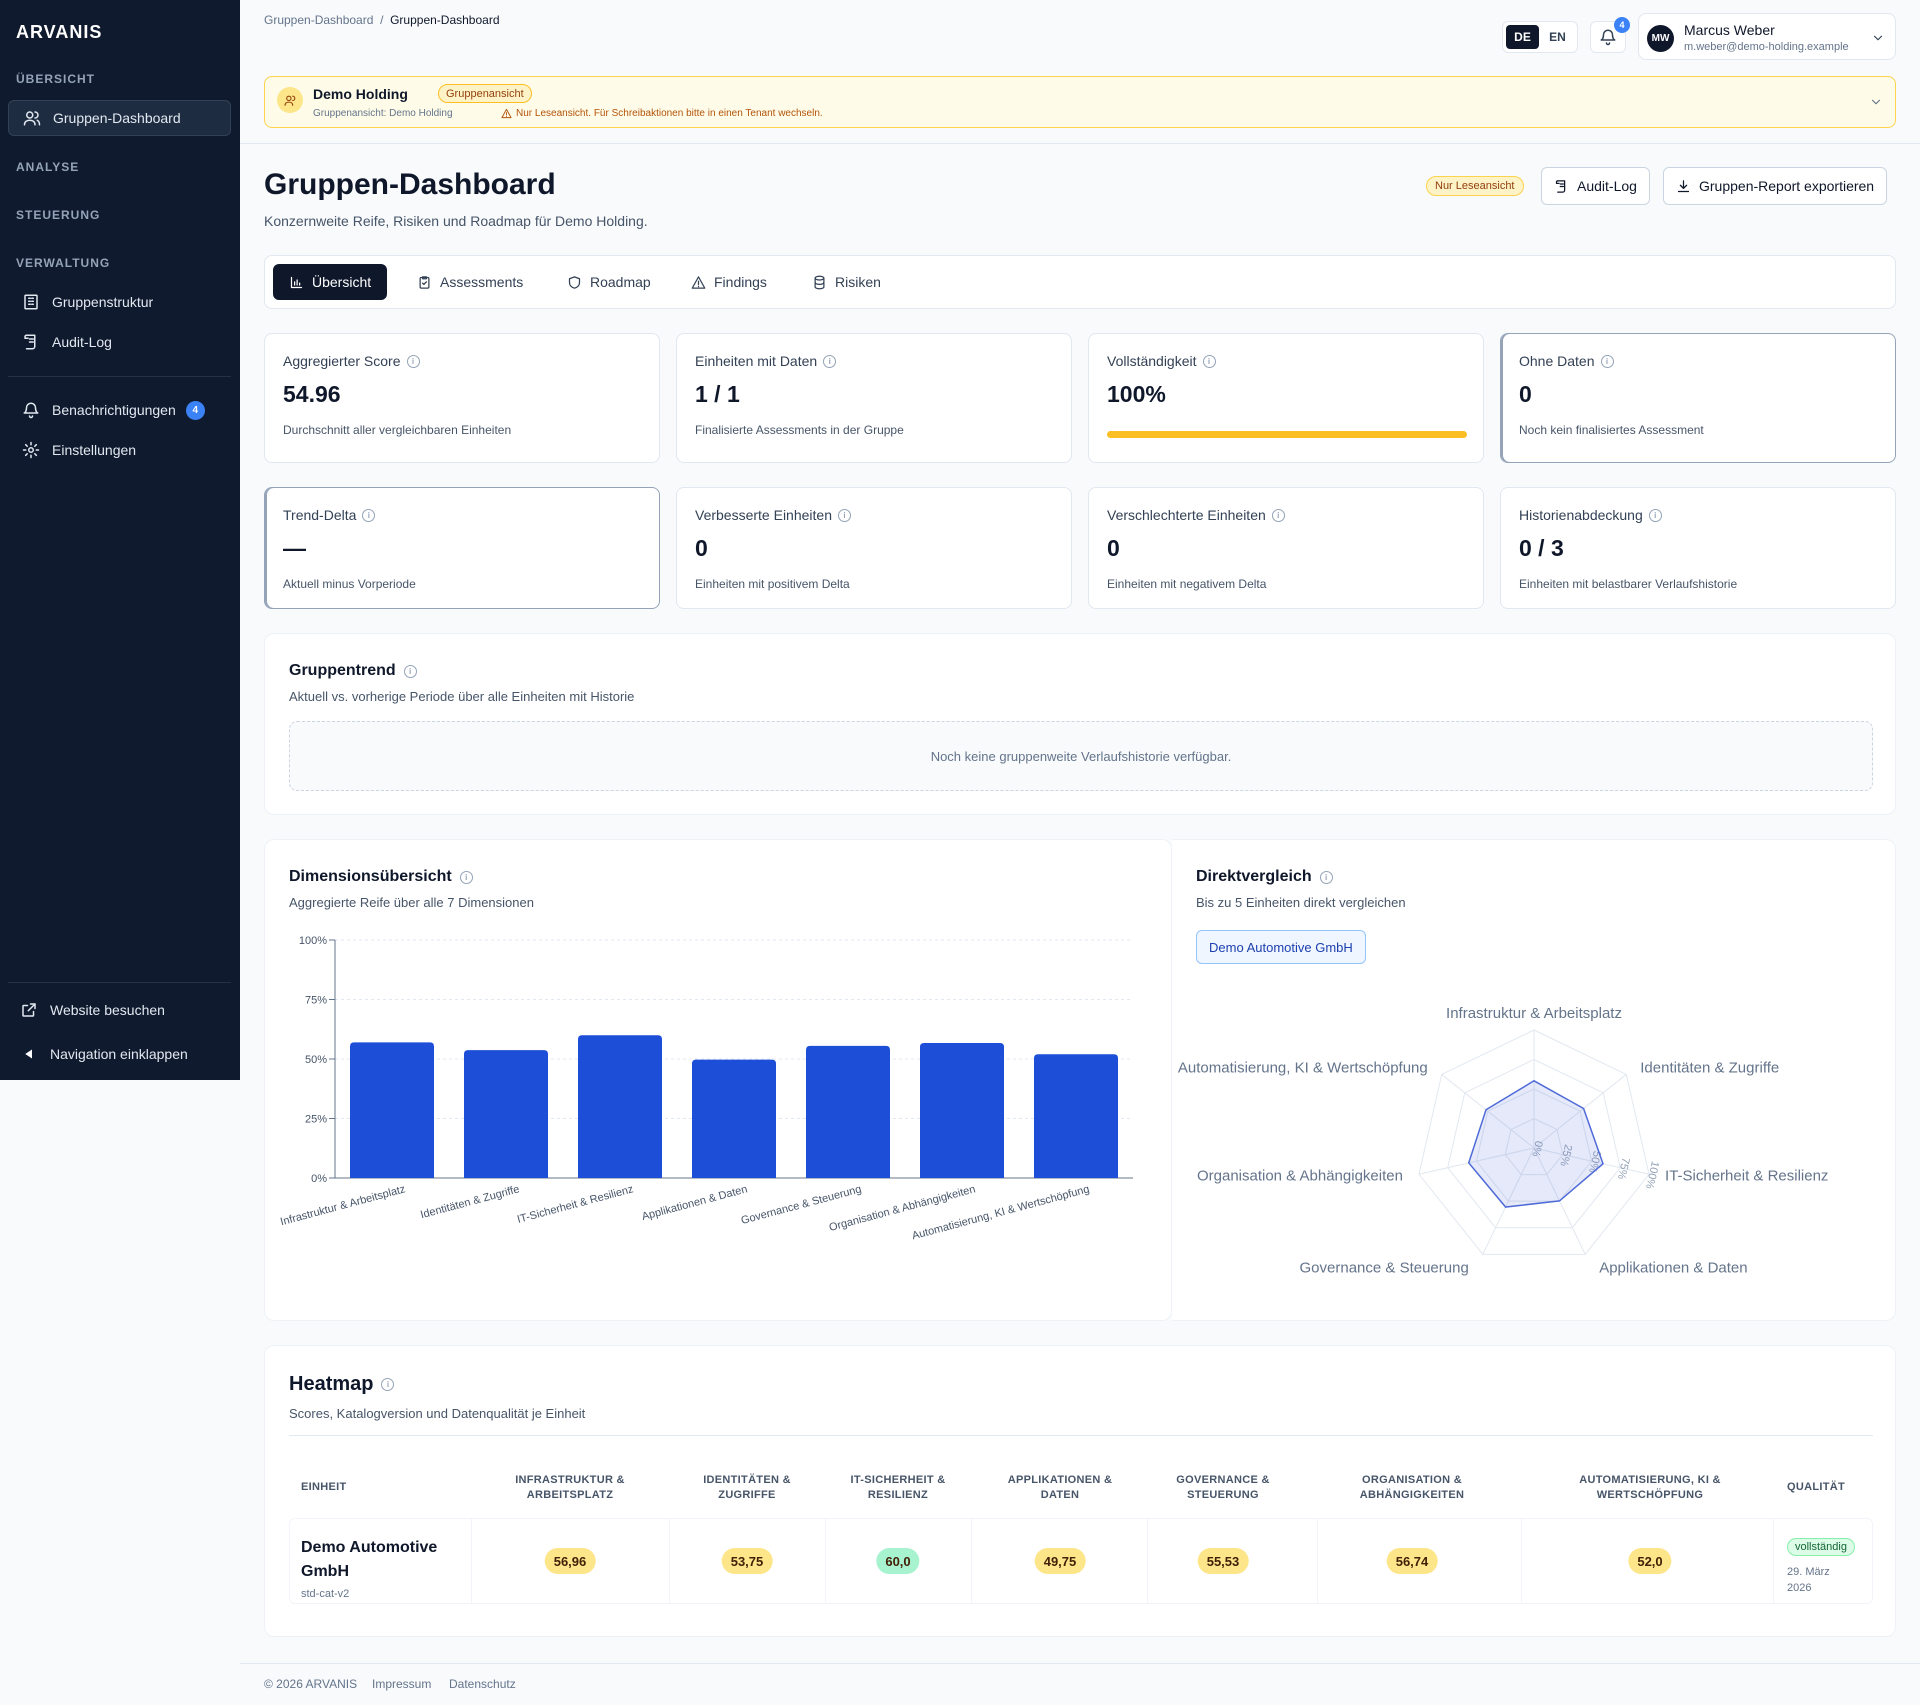  I want to click on tab-overview: Übersicht, so click(330, 282).